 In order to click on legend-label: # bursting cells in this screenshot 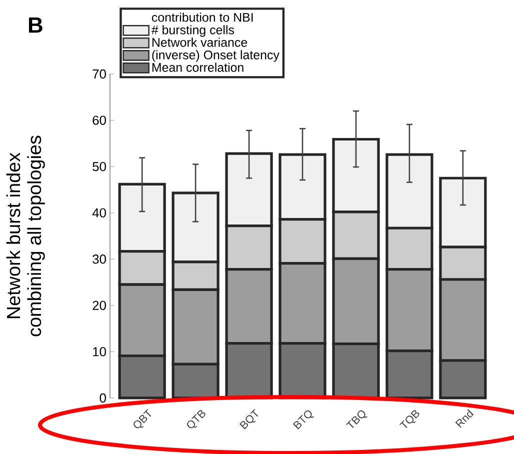, I will do `click(192, 31)`.